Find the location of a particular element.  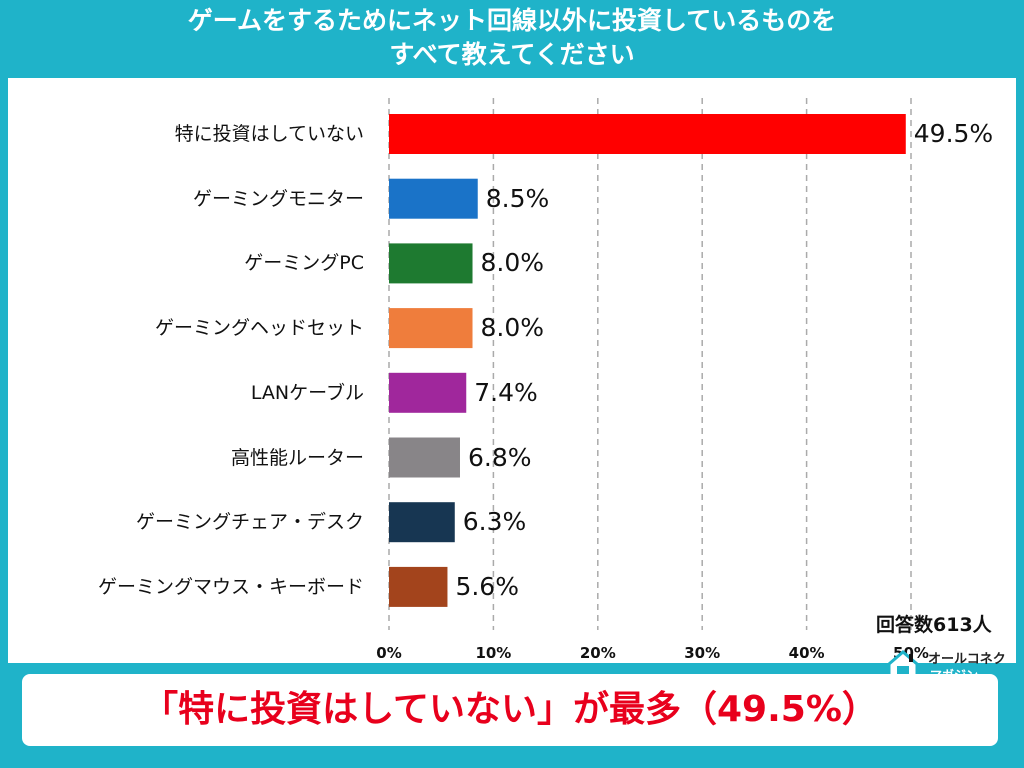

x-tick-label: 10% is located at coordinates (493, 653).